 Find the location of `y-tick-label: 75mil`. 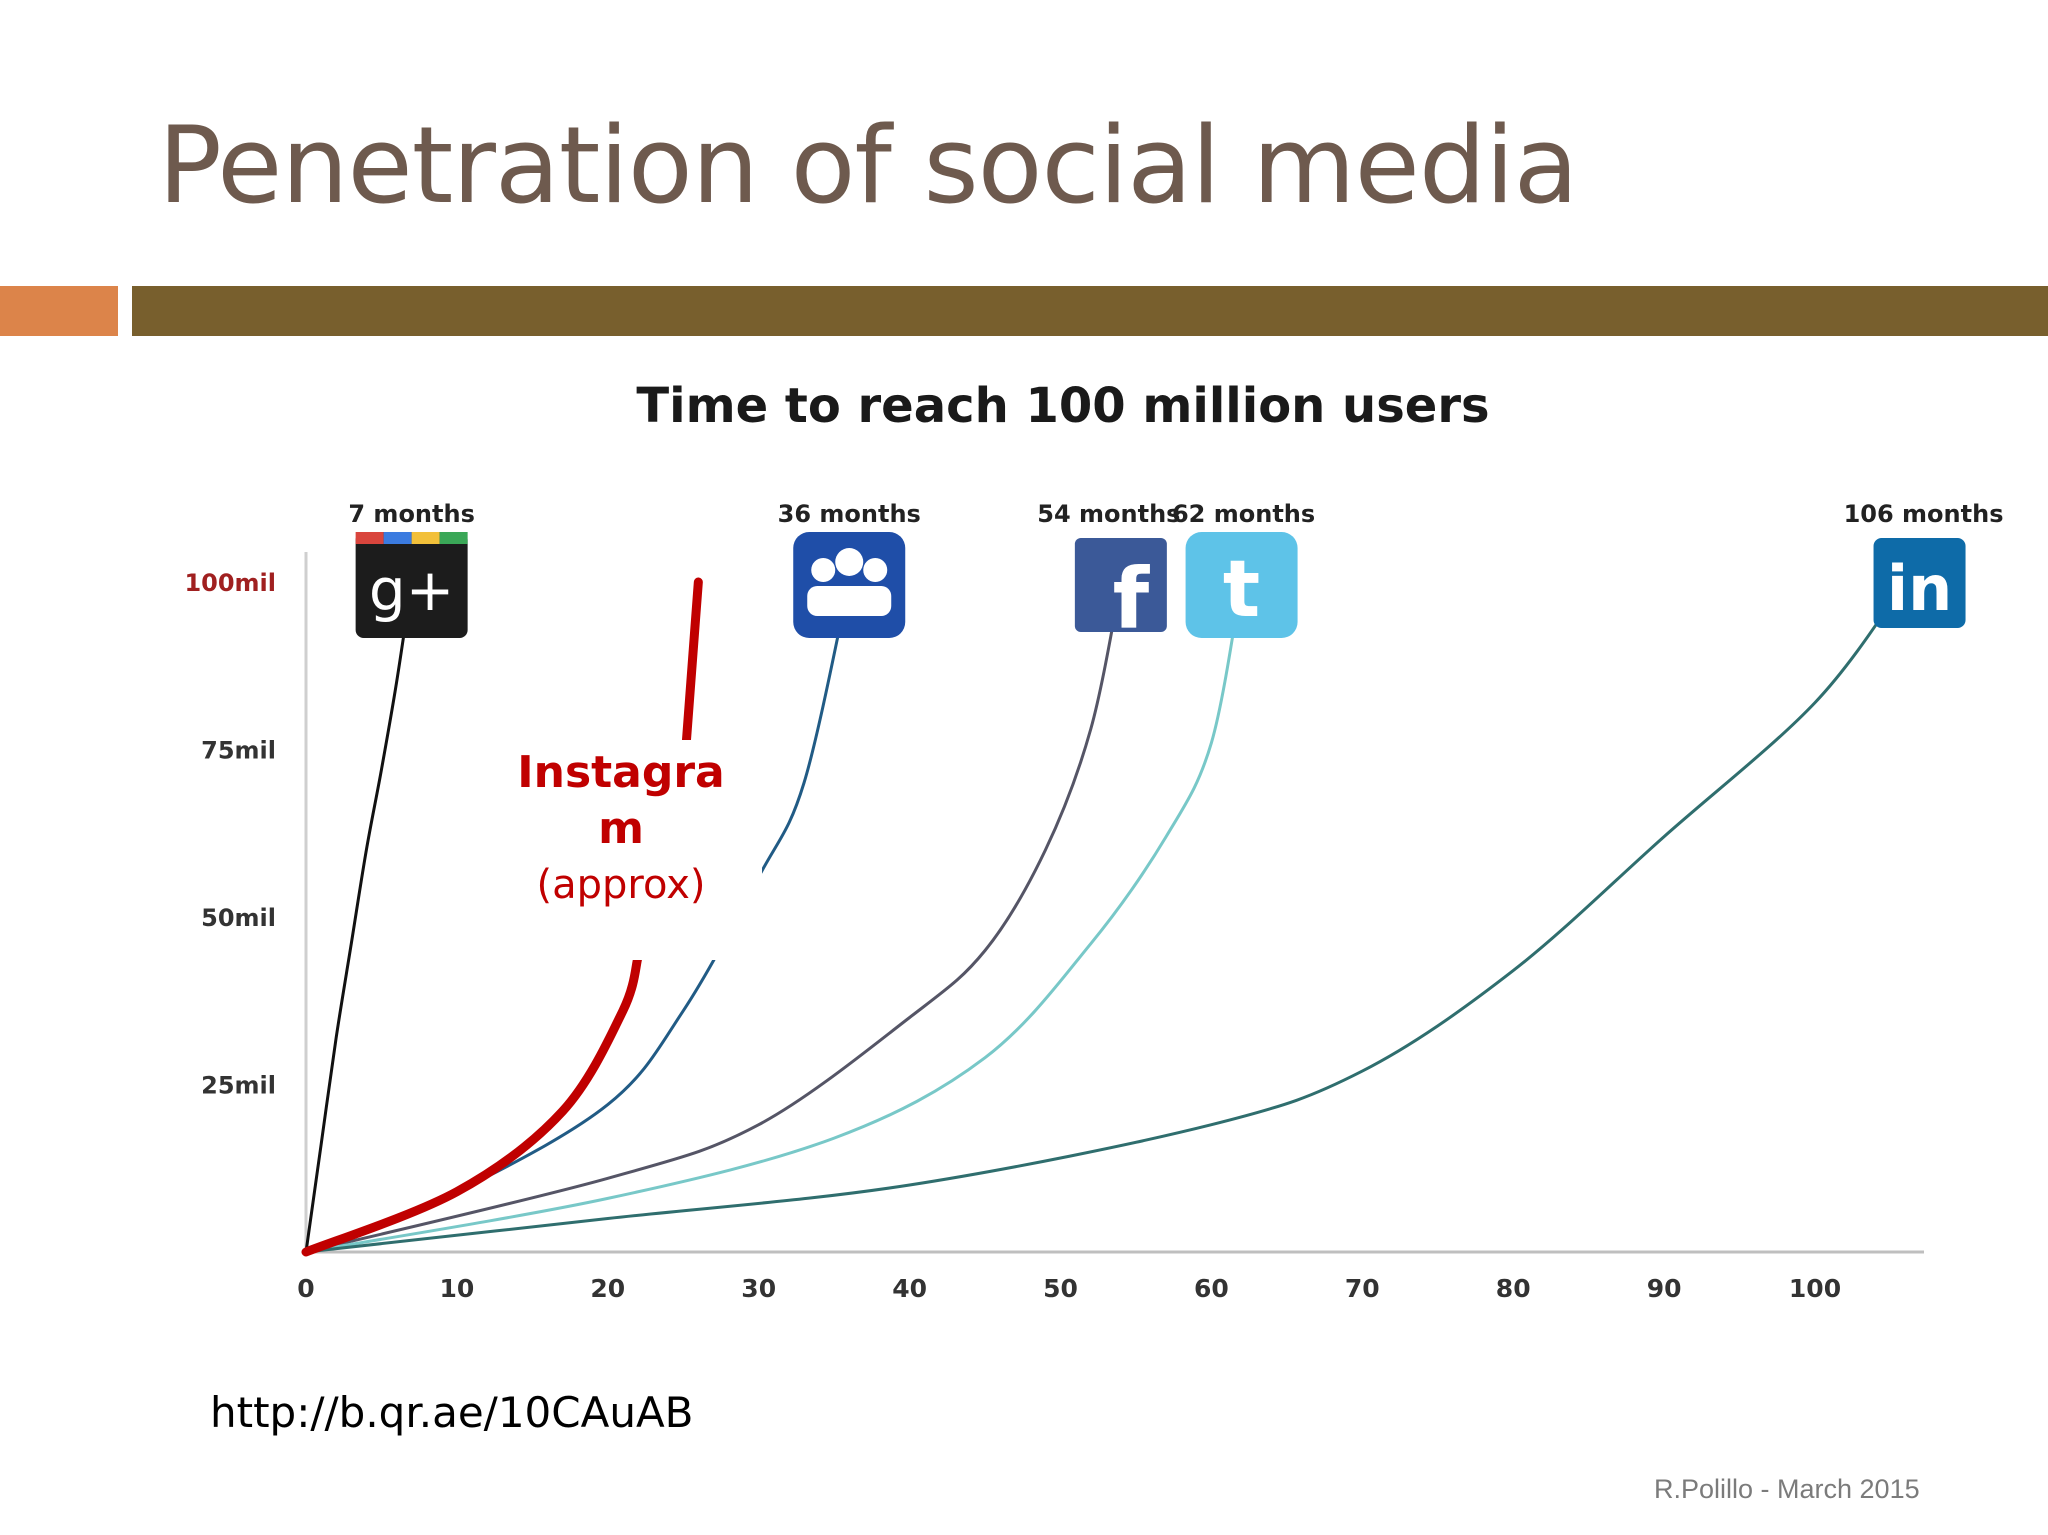

y-tick-label: 75mil is located at coordinates (238, 751).